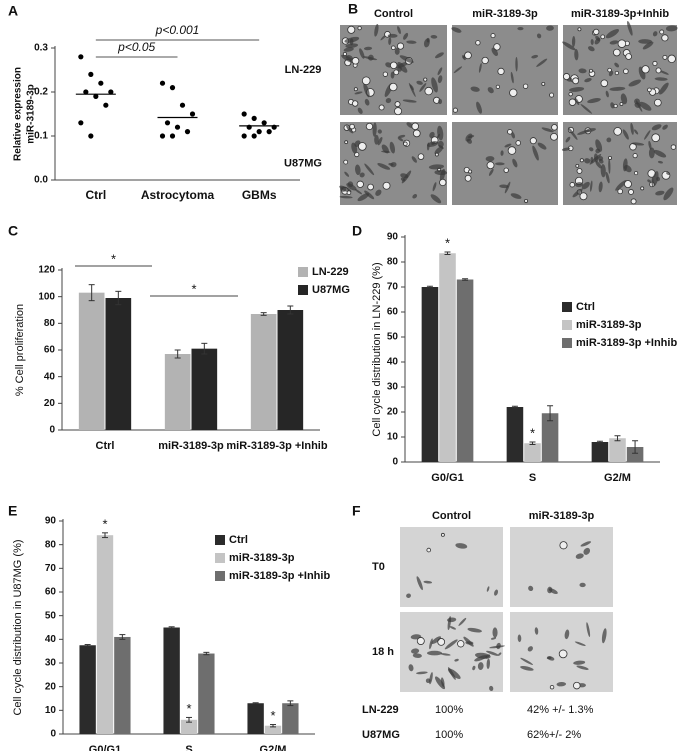 The width and height of the screenshot is (683, 751). I want to click on panel-letter: C, so click(13, 231).